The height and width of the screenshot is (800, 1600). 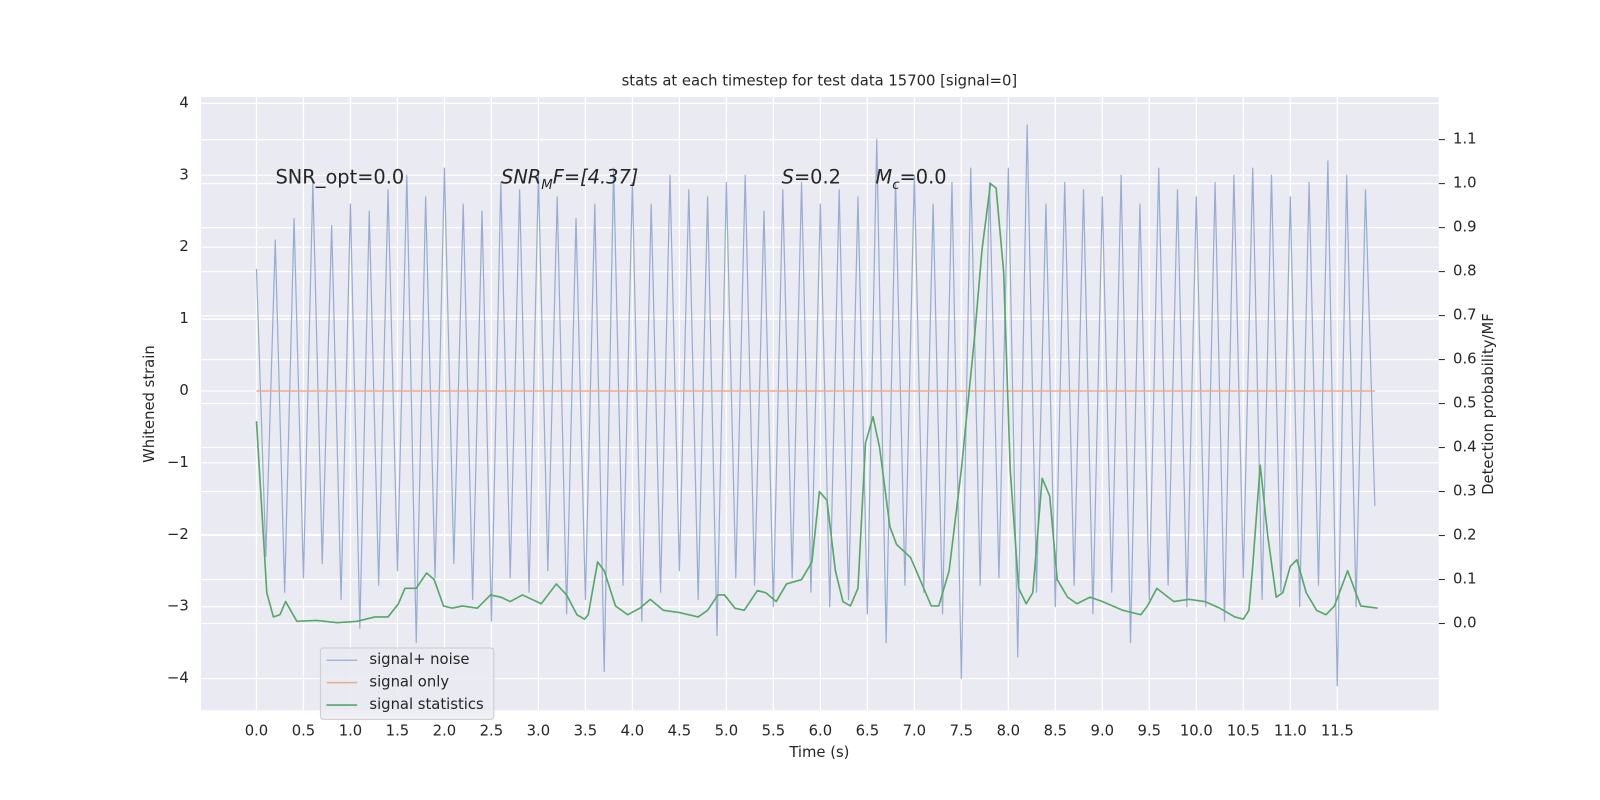 I want to click on y2-tick-label: 0.9, so click(x=1465, y=227).